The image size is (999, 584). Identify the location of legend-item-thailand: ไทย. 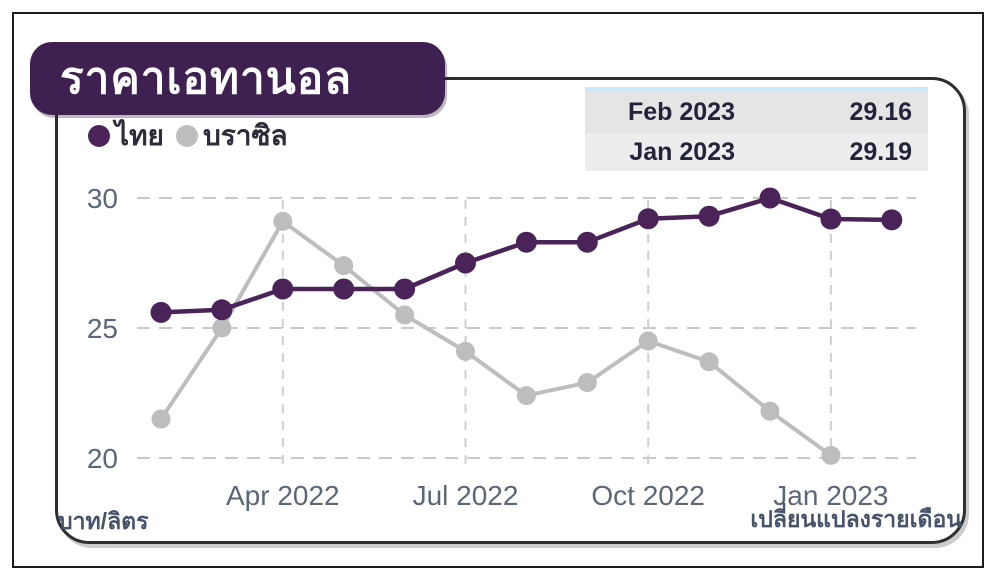
(126, 136).